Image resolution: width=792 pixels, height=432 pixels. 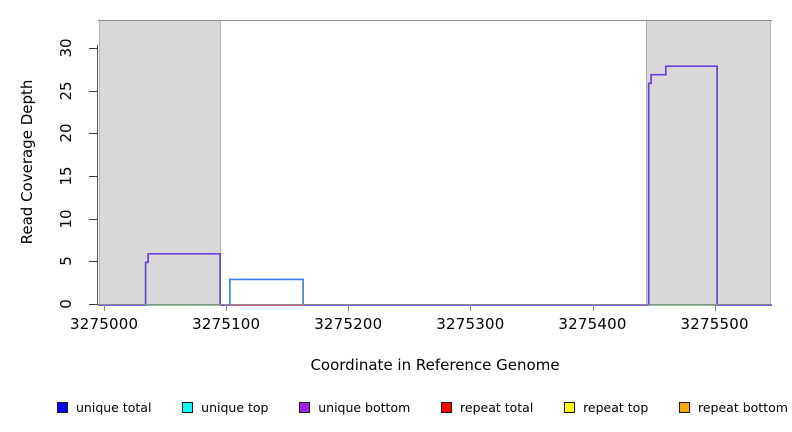 I want to click on legend-item-unique-total: unique total, so click(x=104, y=407).